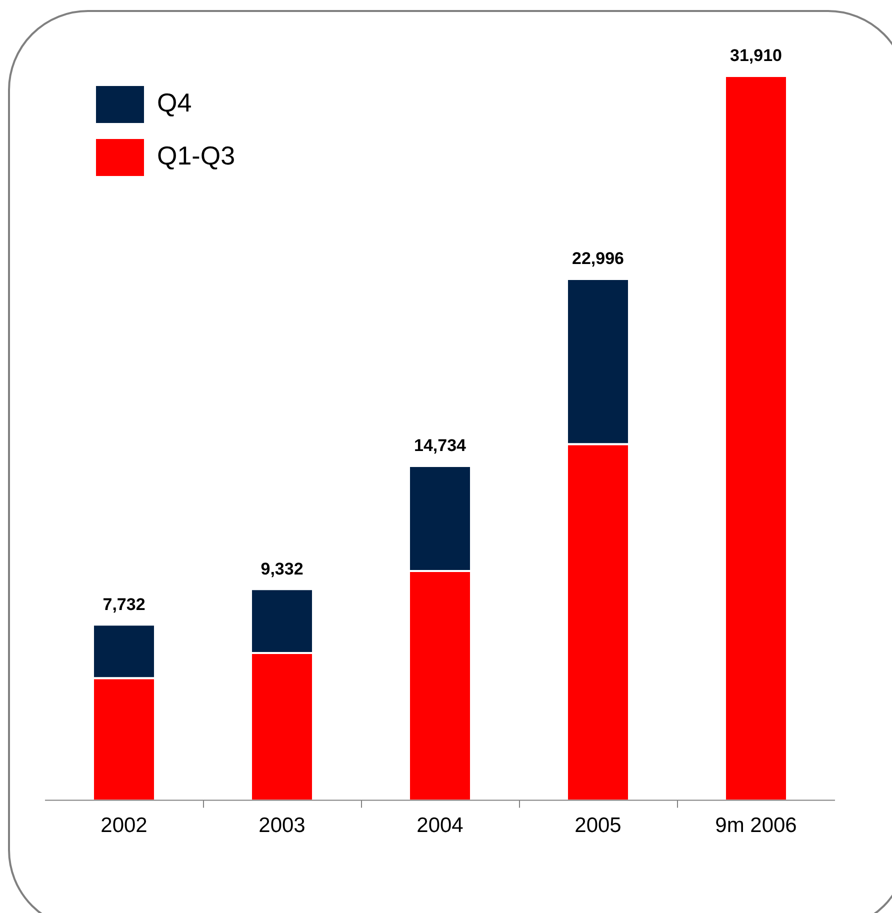  What do you see at coordinates (282, 568) in the screenshot?
I see `annotation: 9,332` at bounding box center [282, 568].